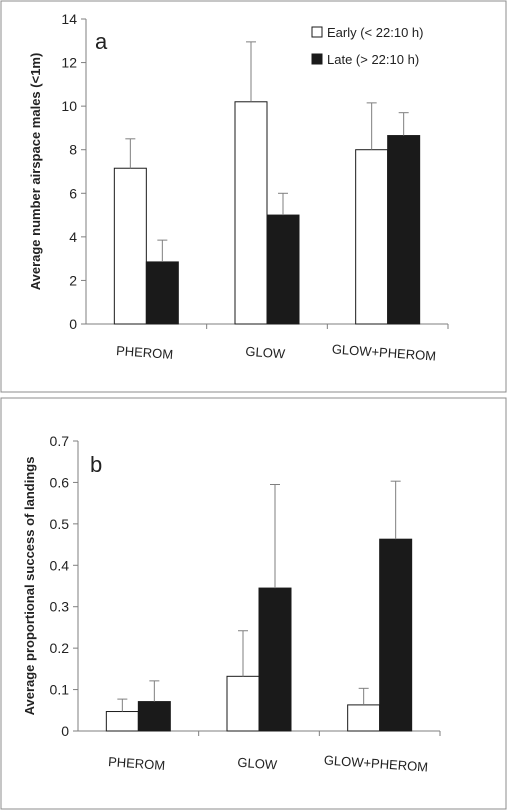 The image size is (510, 811). What do you see at coordinates (60, 607) in the screenshot?
I see `y-tick-label: 0.3` at bounding box center [60, 607].